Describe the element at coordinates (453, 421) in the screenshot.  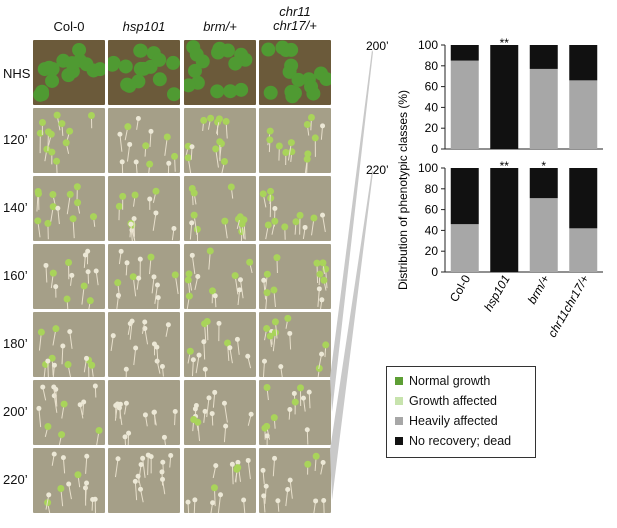
I see `legend-label-heavily-affected: Heavily affected` at that location.